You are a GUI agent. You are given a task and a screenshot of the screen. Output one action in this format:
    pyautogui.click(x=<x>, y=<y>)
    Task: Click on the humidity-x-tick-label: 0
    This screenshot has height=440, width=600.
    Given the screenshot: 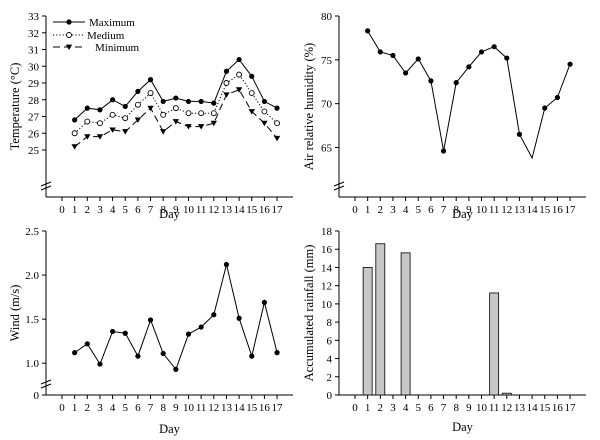 What is the action you would take?
    pyautogui.click(x=355, y=210)
    